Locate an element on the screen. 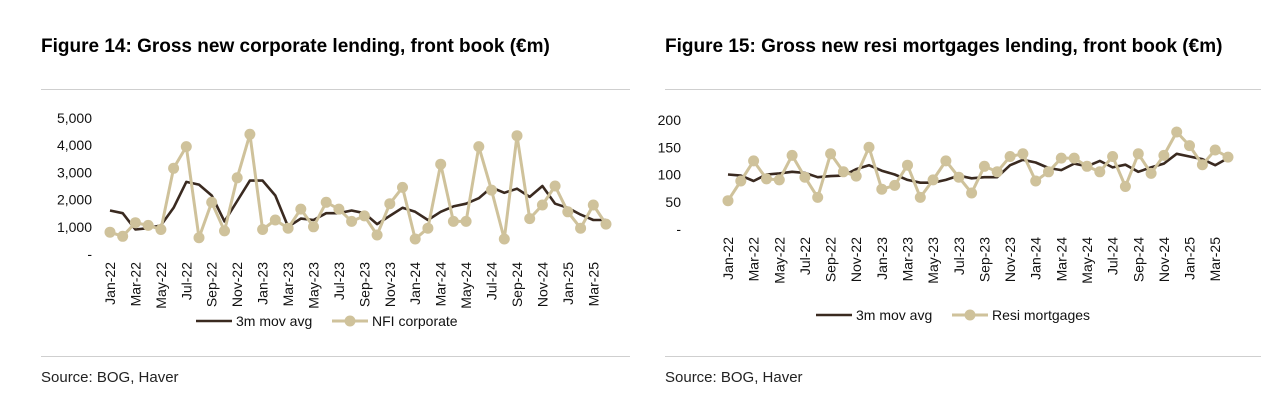  legend-entry: NFI corporate is located at coordinates (395, 321).